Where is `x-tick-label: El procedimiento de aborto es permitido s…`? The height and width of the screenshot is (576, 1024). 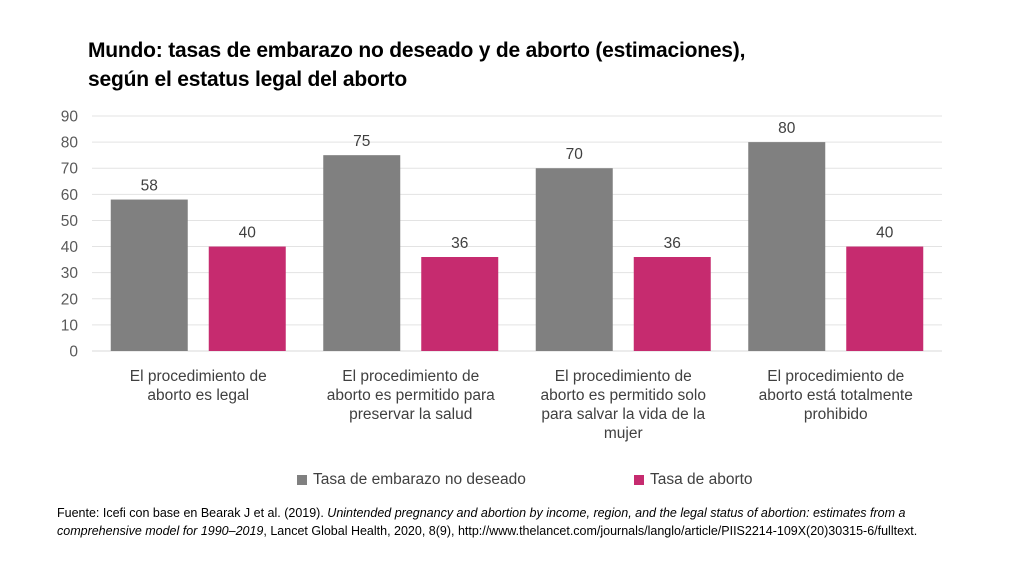 x-tick-label: El procedimiento de aborto es permitido s… is located at coordinates (623, 405).